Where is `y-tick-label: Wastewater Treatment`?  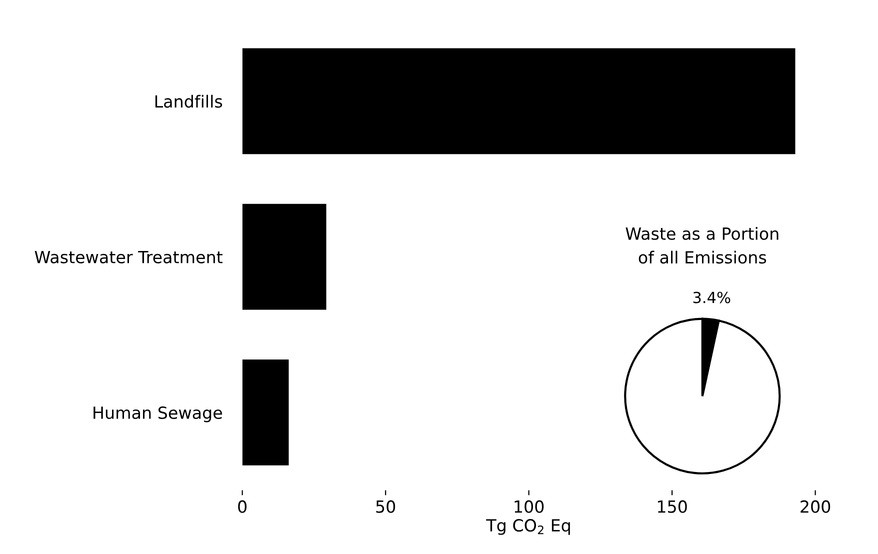 y-tick-label: Wastewater Treatment is located at coordinates (128, 257).